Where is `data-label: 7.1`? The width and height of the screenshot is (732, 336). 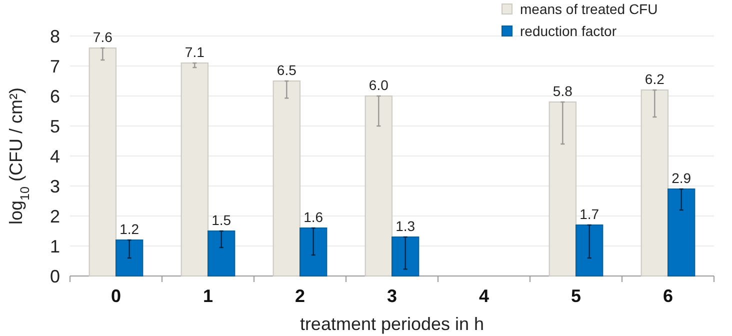
data-label: 7.1 is located at coordinates (194, 52).